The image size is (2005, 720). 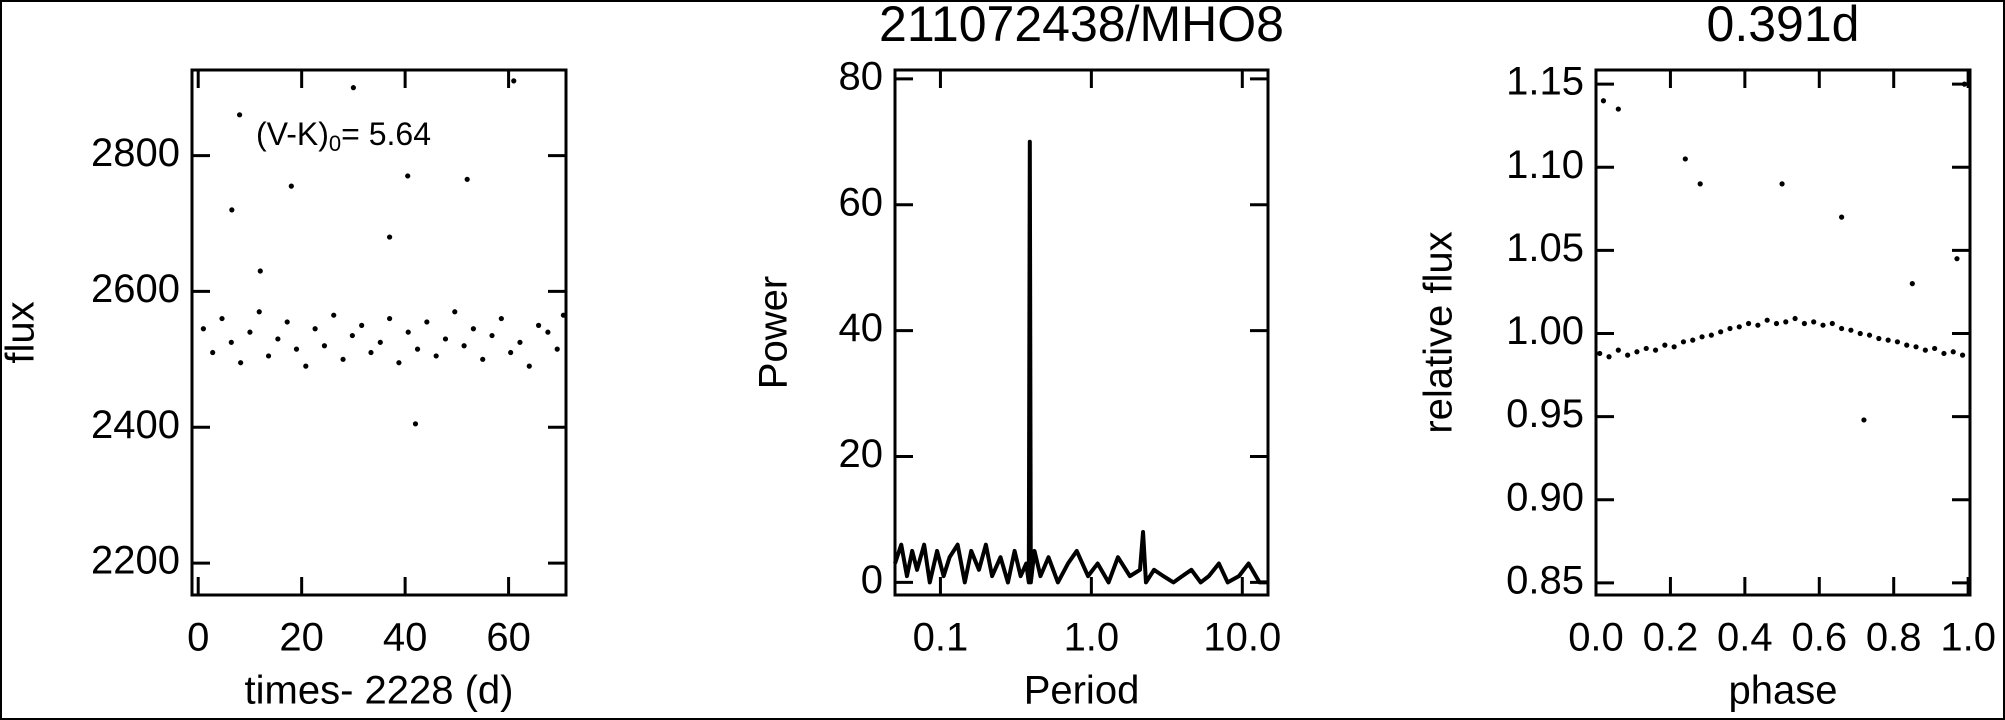 I want to click on chart-title: 0.391d, so click(x=1783, y=26).